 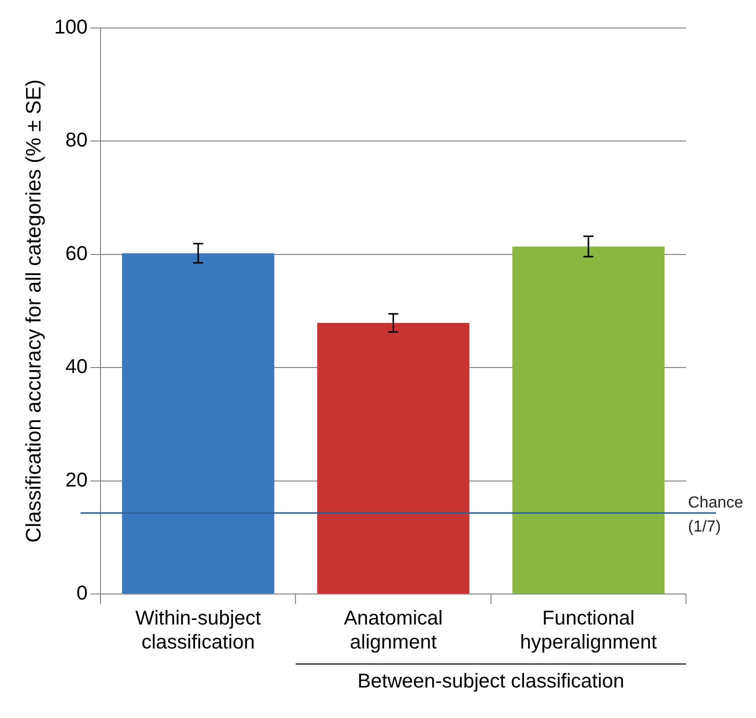 What do you see at coordinates (82, 593) in the screenshot?
I see `y-tick-label: 0` at bounding box center [82, 593].